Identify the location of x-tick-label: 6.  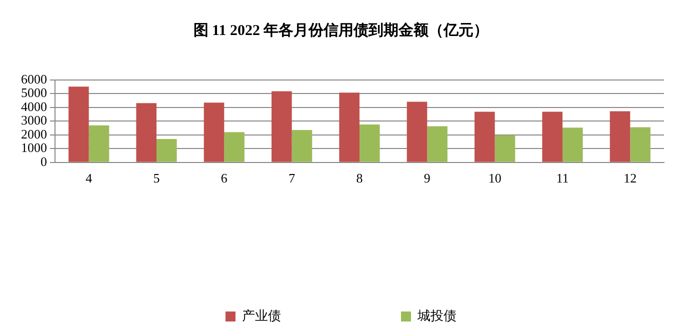
(224, 178).